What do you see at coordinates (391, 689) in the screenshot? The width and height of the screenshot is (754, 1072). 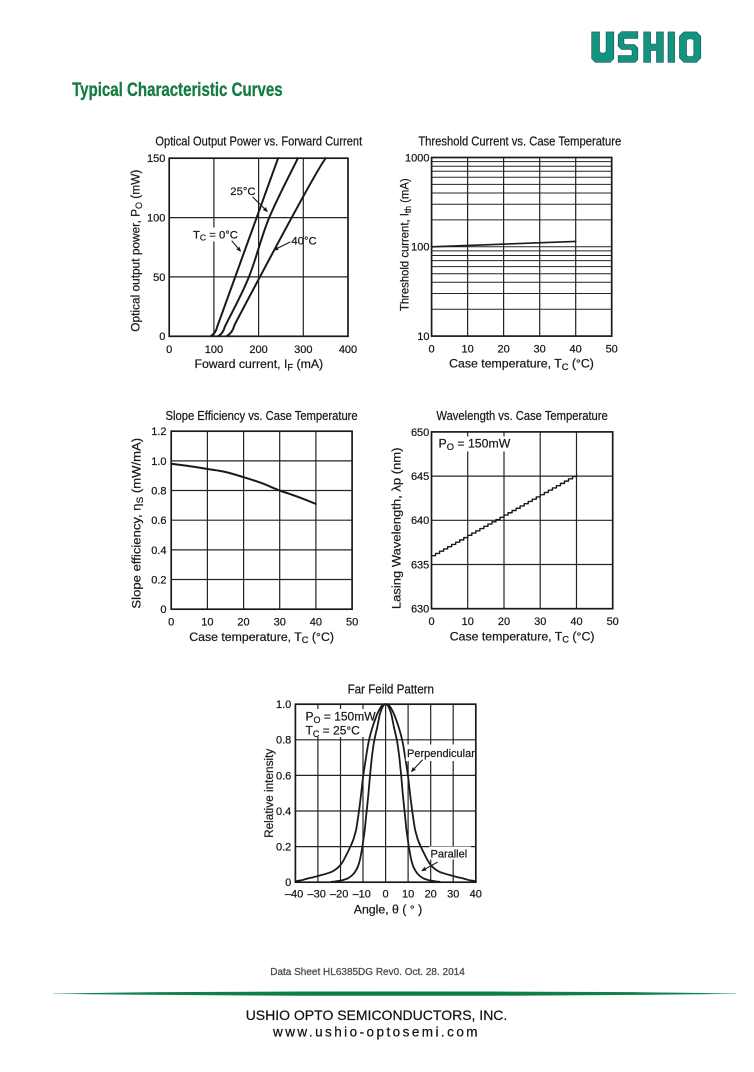 I see `svg-text: Far Feild Pattern` at bounding box center [391, 689].